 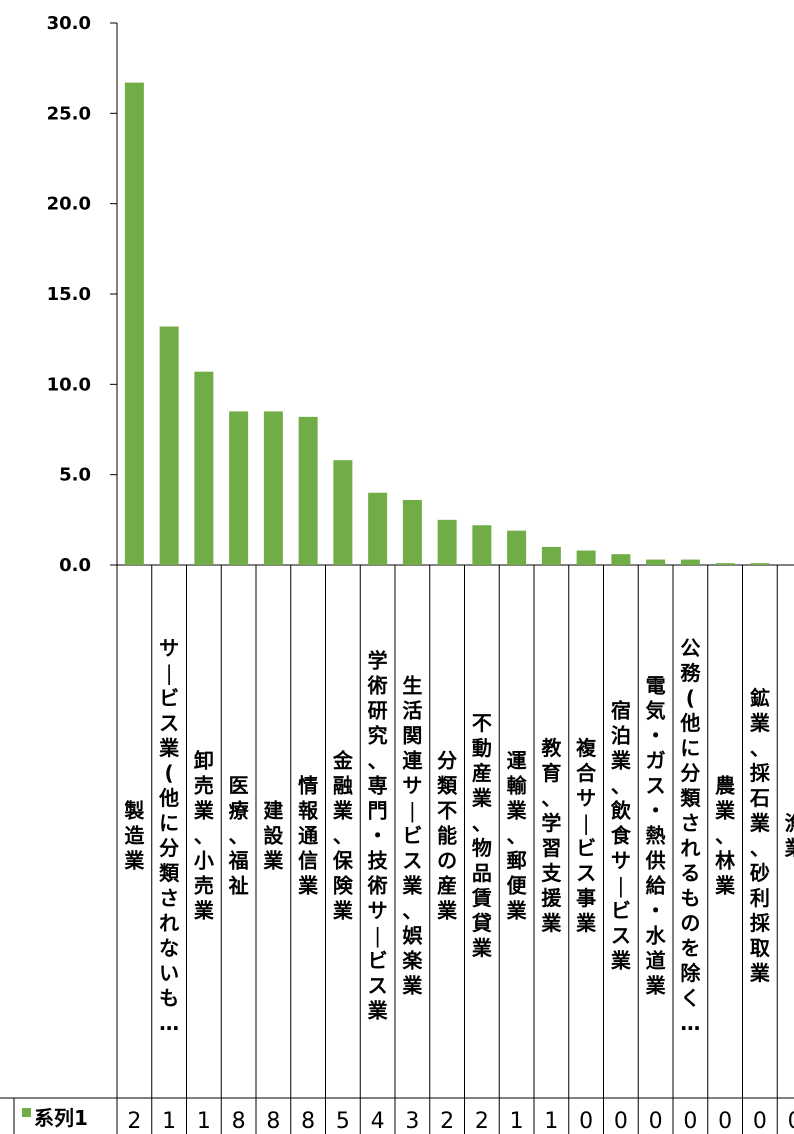 I want to click on category-label: 建設業, so click(x=273, y=836).